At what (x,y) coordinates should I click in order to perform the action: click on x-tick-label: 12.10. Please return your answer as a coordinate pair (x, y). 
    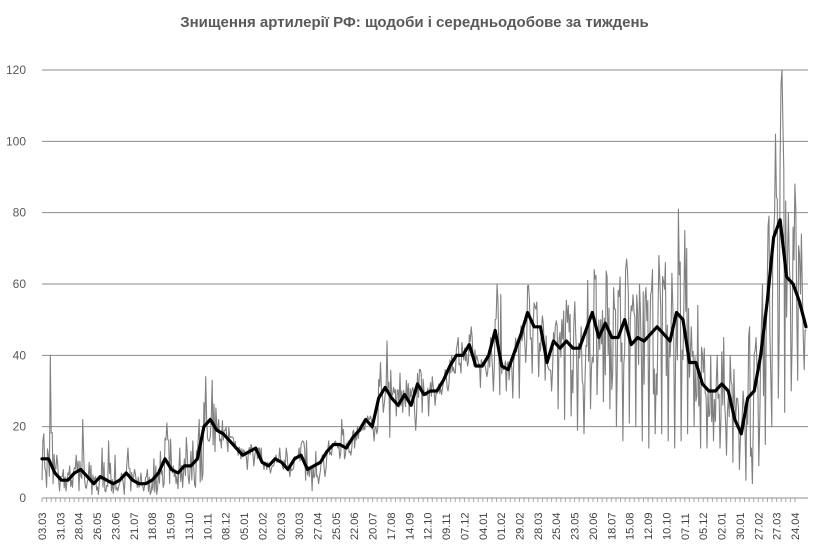
    Looking at the image, I should click on (429, 526).